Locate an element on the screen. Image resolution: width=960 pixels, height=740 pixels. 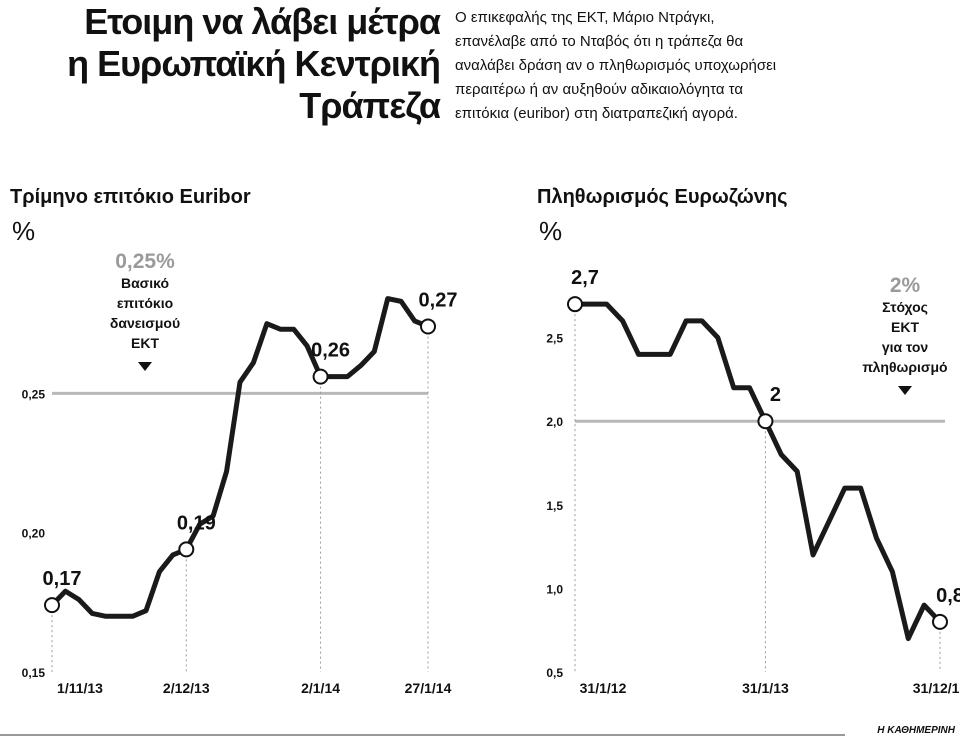
chart-title: Πληθωρισμός Ευρωζώνης is located at coordinates (662, 197).